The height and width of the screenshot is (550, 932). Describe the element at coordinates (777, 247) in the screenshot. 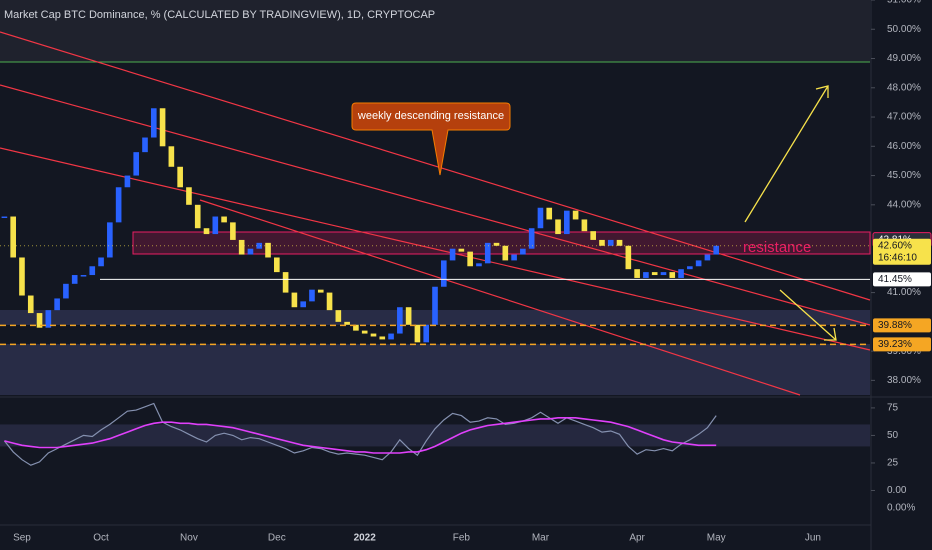

I see `resistance-label: resistance` at that location.